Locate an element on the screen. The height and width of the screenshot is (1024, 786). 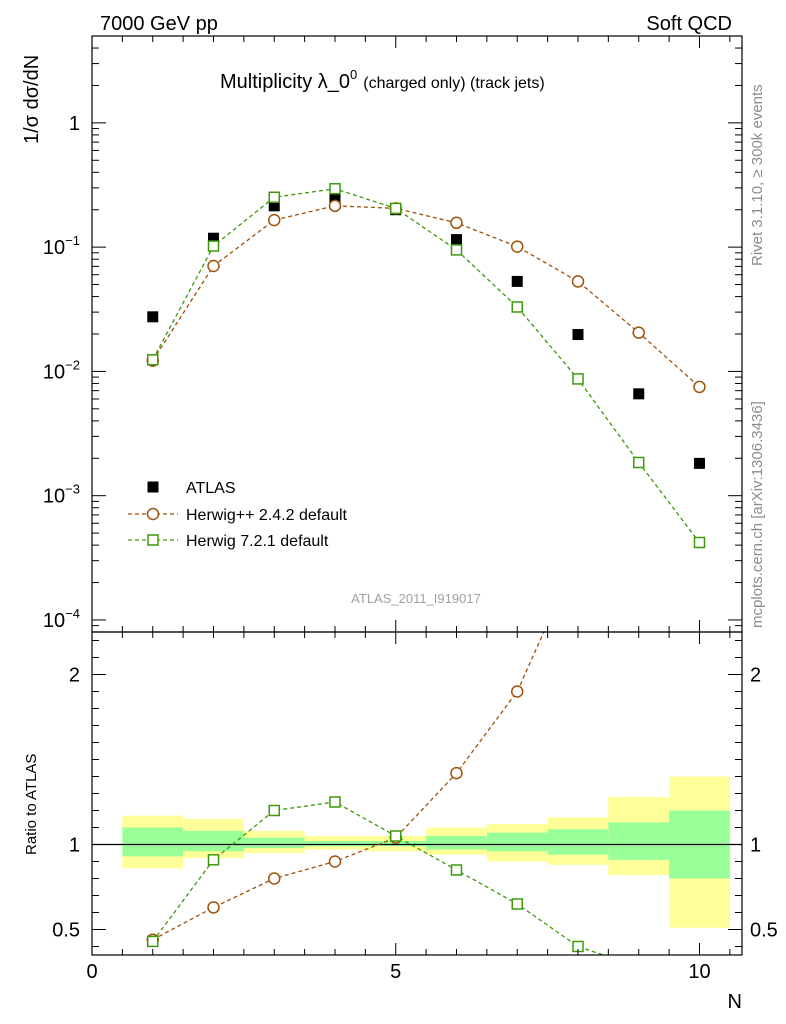
chart-title-main: Multiplicity λ_0 is located at coordinates (285, 82).